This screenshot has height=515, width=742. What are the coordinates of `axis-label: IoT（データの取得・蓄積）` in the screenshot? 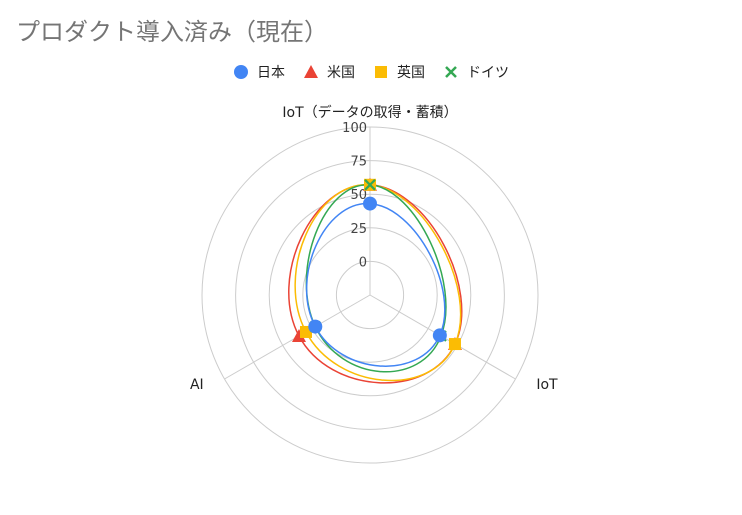 It's located at (369, 112).